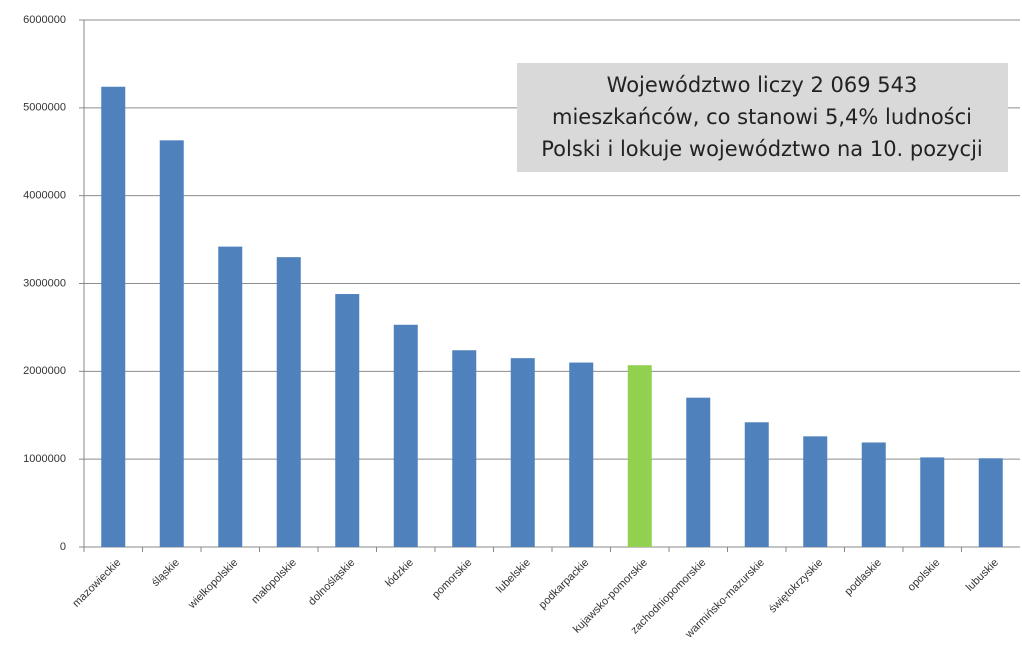 The width and height of the screenshot is (1022, 668). Describe the element at coordinates (452, 579) in the screenshot. I see `x-tick-label: pomorskie` at that location.